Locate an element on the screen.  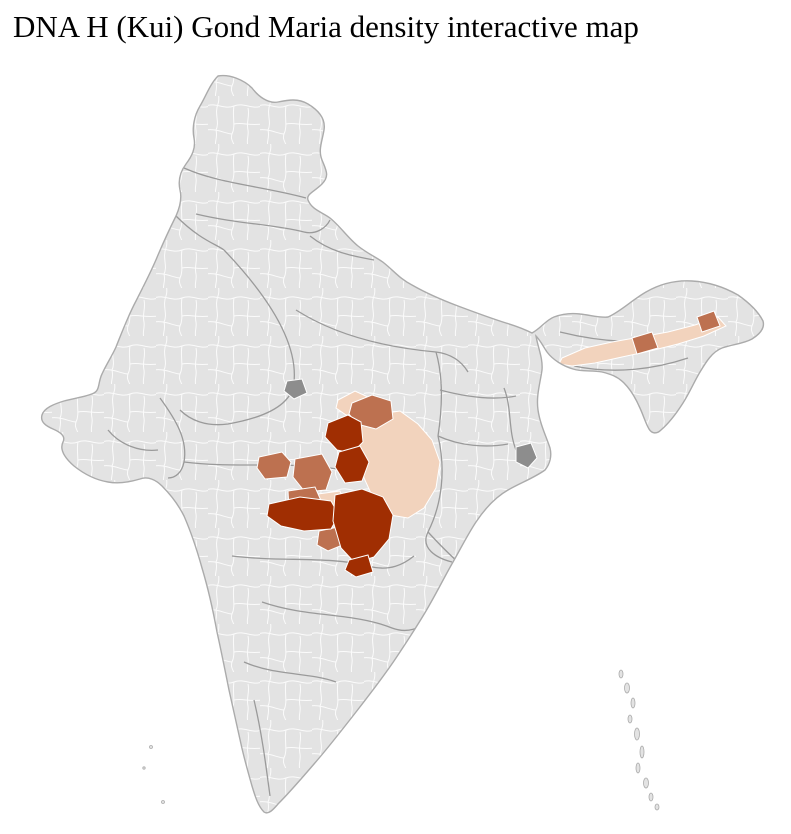
island-districts is located at coordinates (401, 740).